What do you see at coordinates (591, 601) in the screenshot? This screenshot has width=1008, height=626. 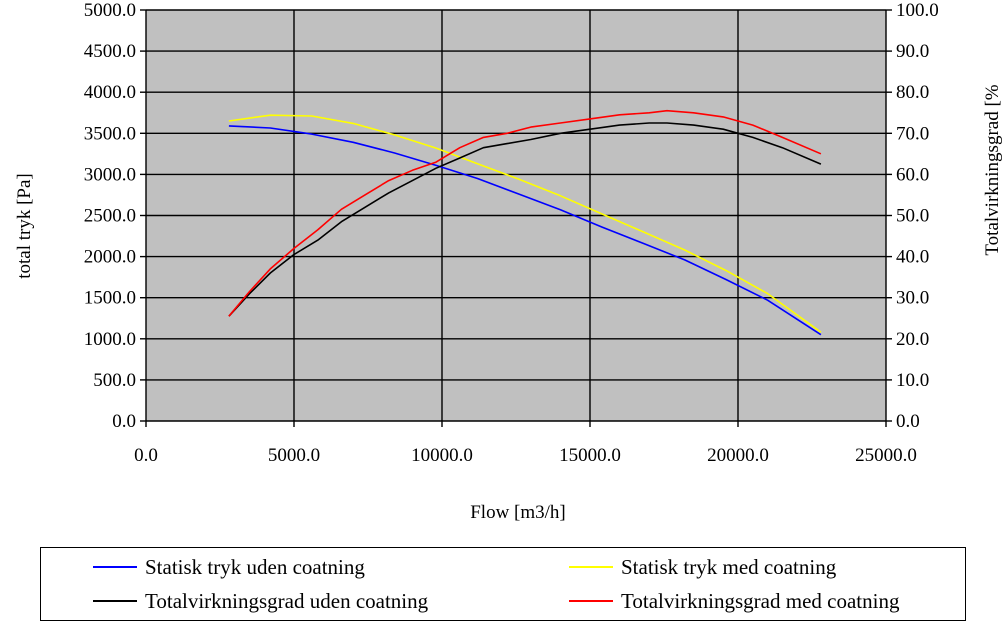 I see `legend-swatch-red` at bounding box center [591, 601].